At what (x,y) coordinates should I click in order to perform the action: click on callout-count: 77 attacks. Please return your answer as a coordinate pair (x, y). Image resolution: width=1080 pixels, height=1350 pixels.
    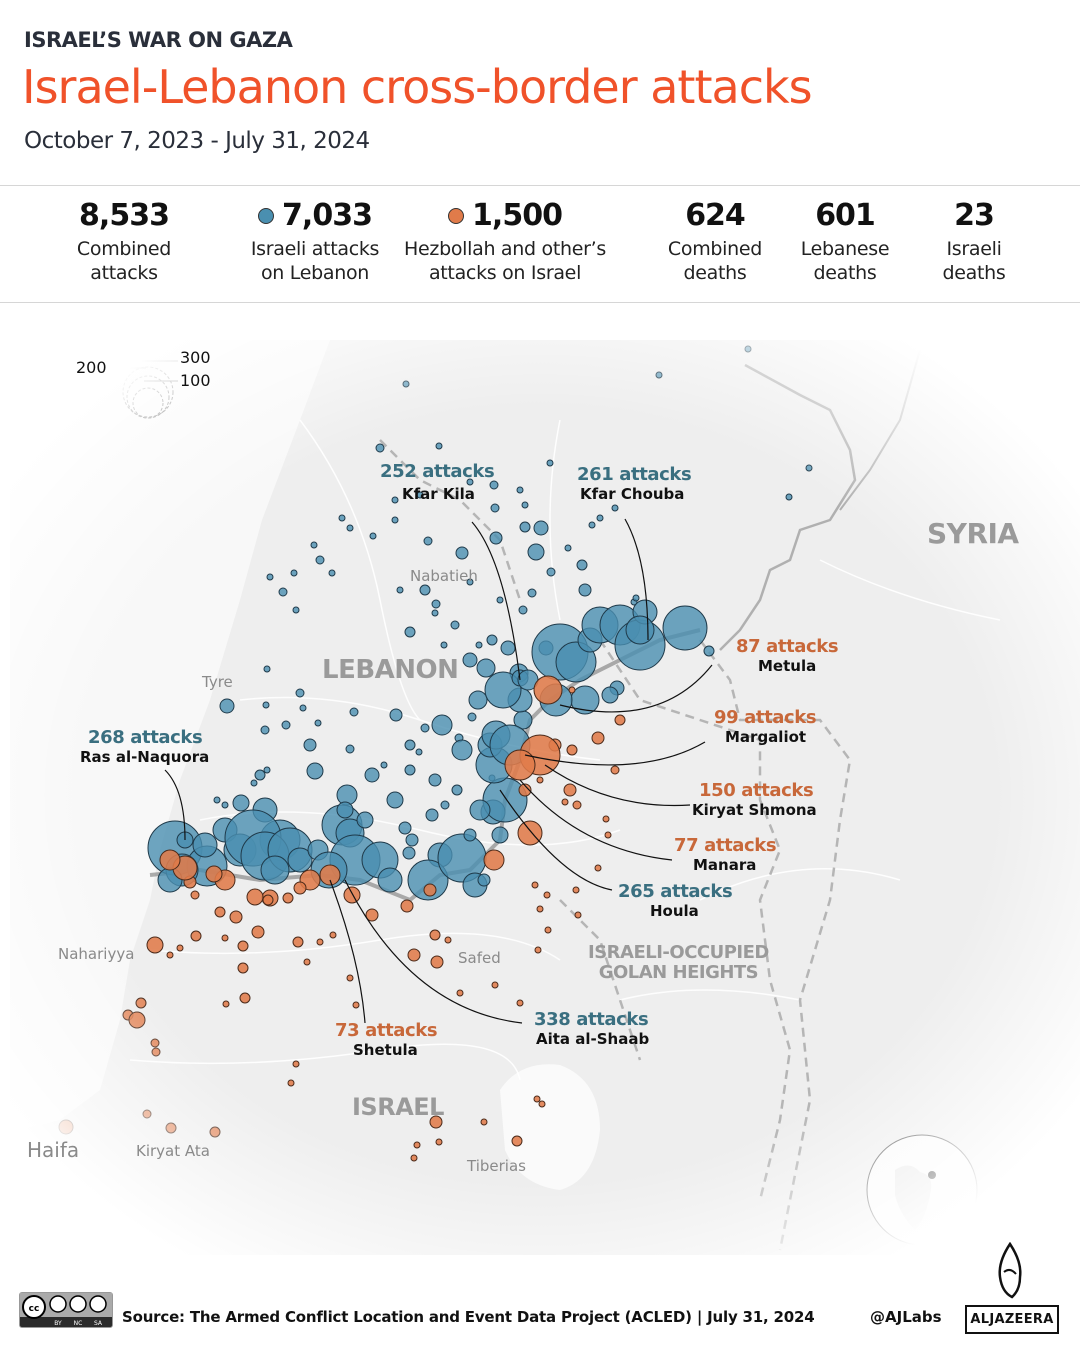
    Looking at the image, I should click on (725, 845).